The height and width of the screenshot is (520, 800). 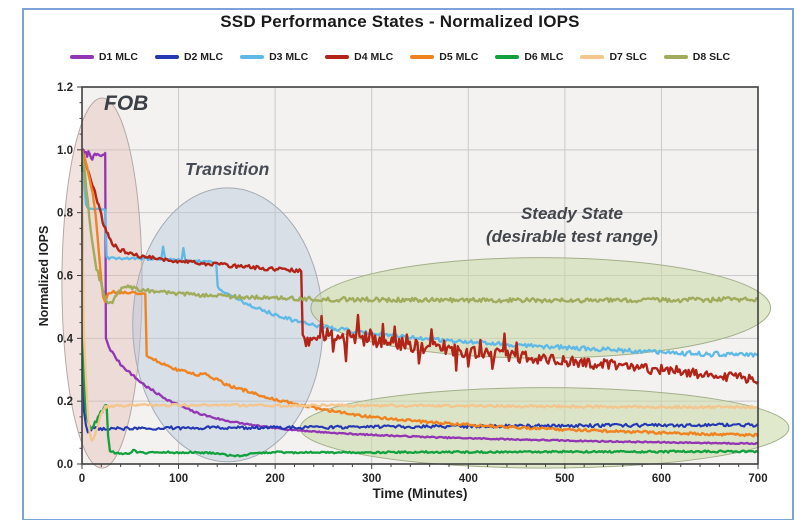 I want to click on x-tick-label: 100, so click(x=178, y=479).